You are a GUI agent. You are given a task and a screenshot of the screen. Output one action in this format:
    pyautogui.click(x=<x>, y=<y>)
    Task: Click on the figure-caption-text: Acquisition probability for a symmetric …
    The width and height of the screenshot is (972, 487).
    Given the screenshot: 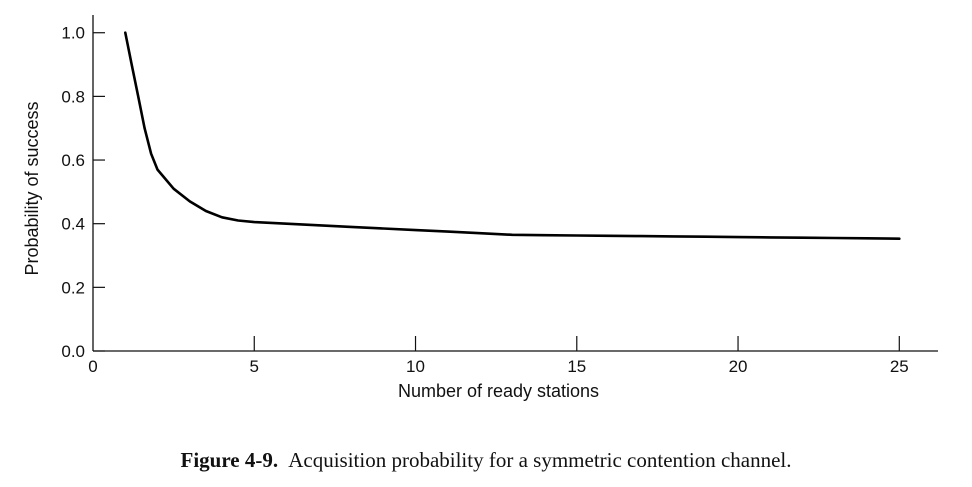 What is the action you would take?
    pyautogui.click(x=540, y=460)
    